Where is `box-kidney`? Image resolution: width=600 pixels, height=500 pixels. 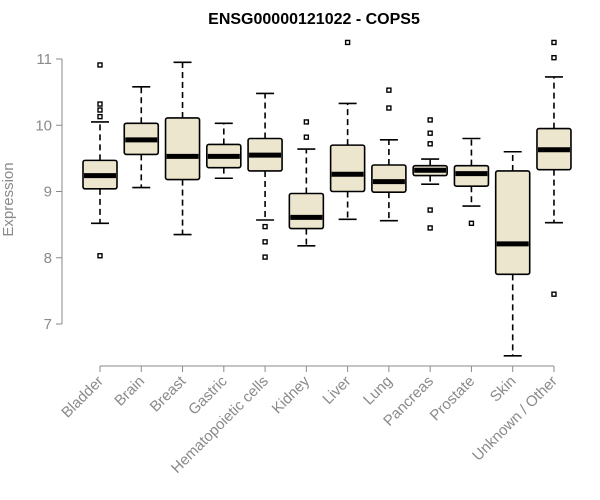 box-kidney is located at coordinates (306, 183).